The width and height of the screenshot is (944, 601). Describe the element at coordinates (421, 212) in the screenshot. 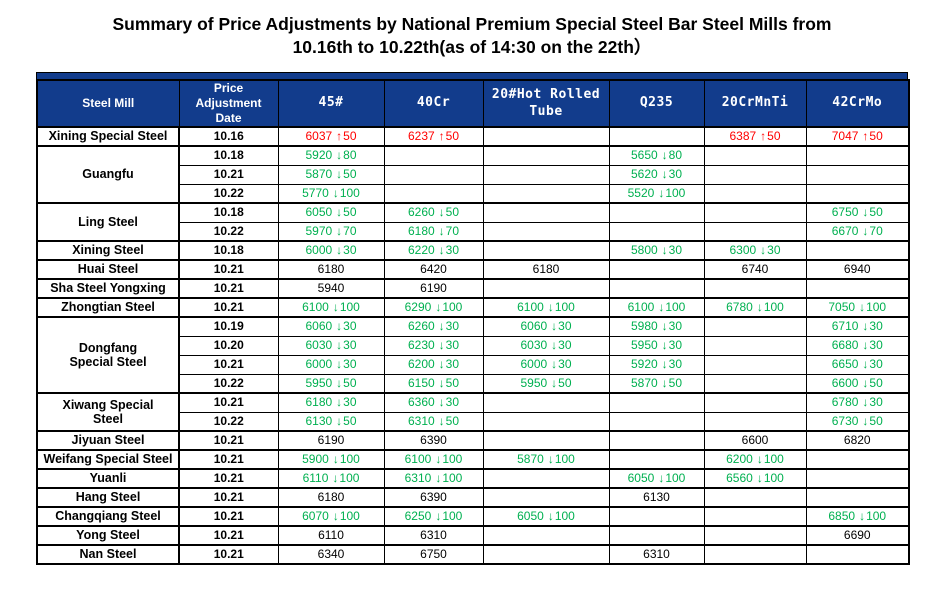

I see `price-value: 6260` at that location.